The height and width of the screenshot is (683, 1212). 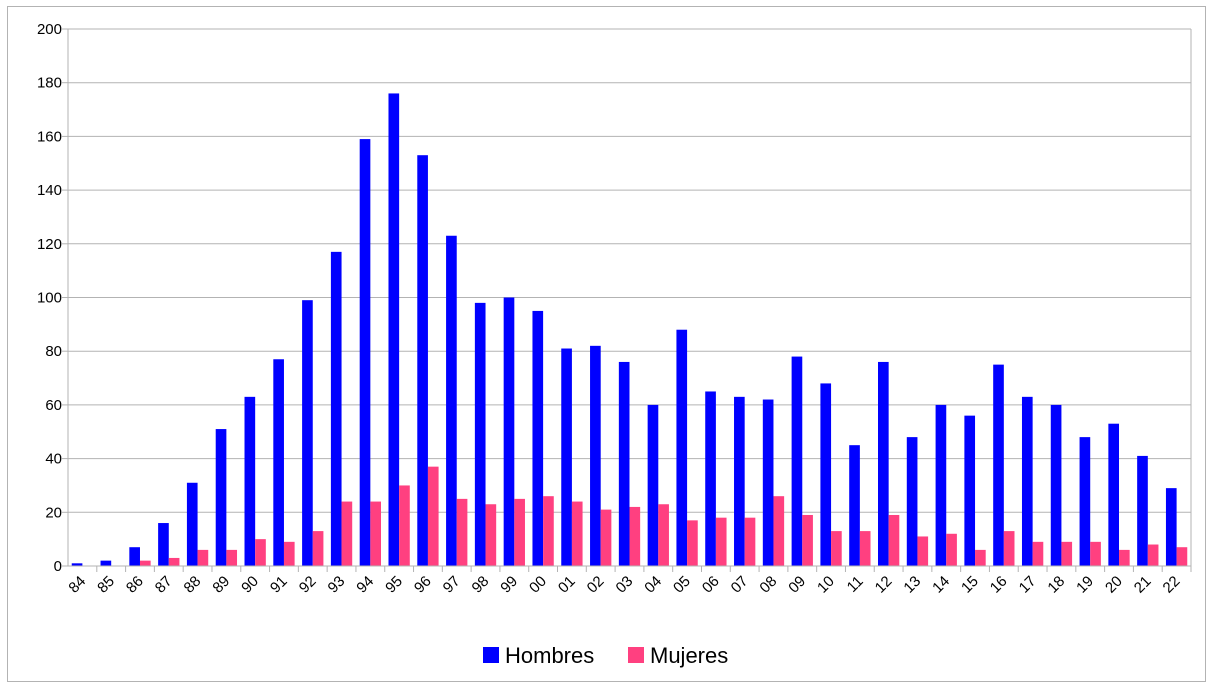 What do you see at coordinates (970, 585) in the screenshot?
I see `x-tick-label: 15` at bounding box center [970, 585].